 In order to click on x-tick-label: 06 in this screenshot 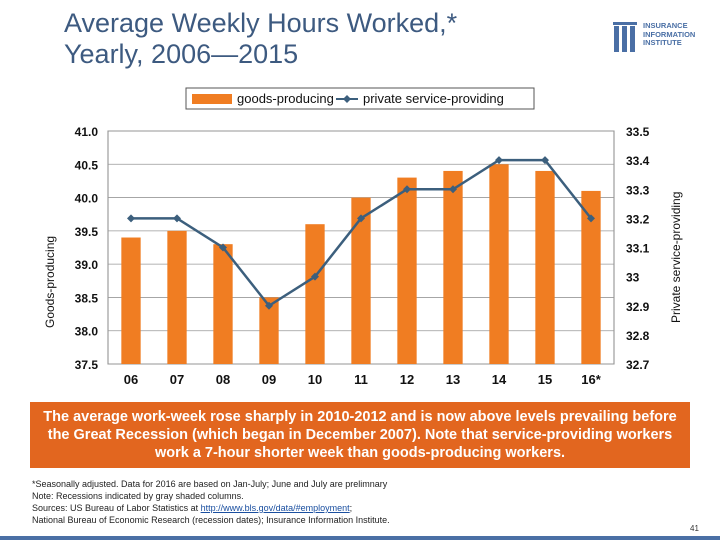, I will do `click(131, 379)`.